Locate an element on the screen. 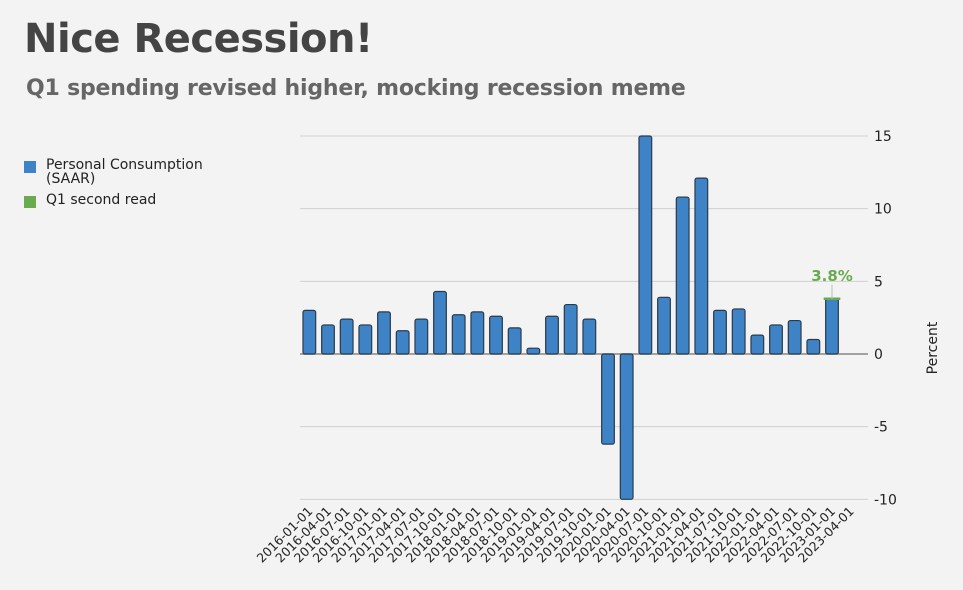 The image size is (963, 590). y-tick-label: 0 is located at coordinates (878, 355).